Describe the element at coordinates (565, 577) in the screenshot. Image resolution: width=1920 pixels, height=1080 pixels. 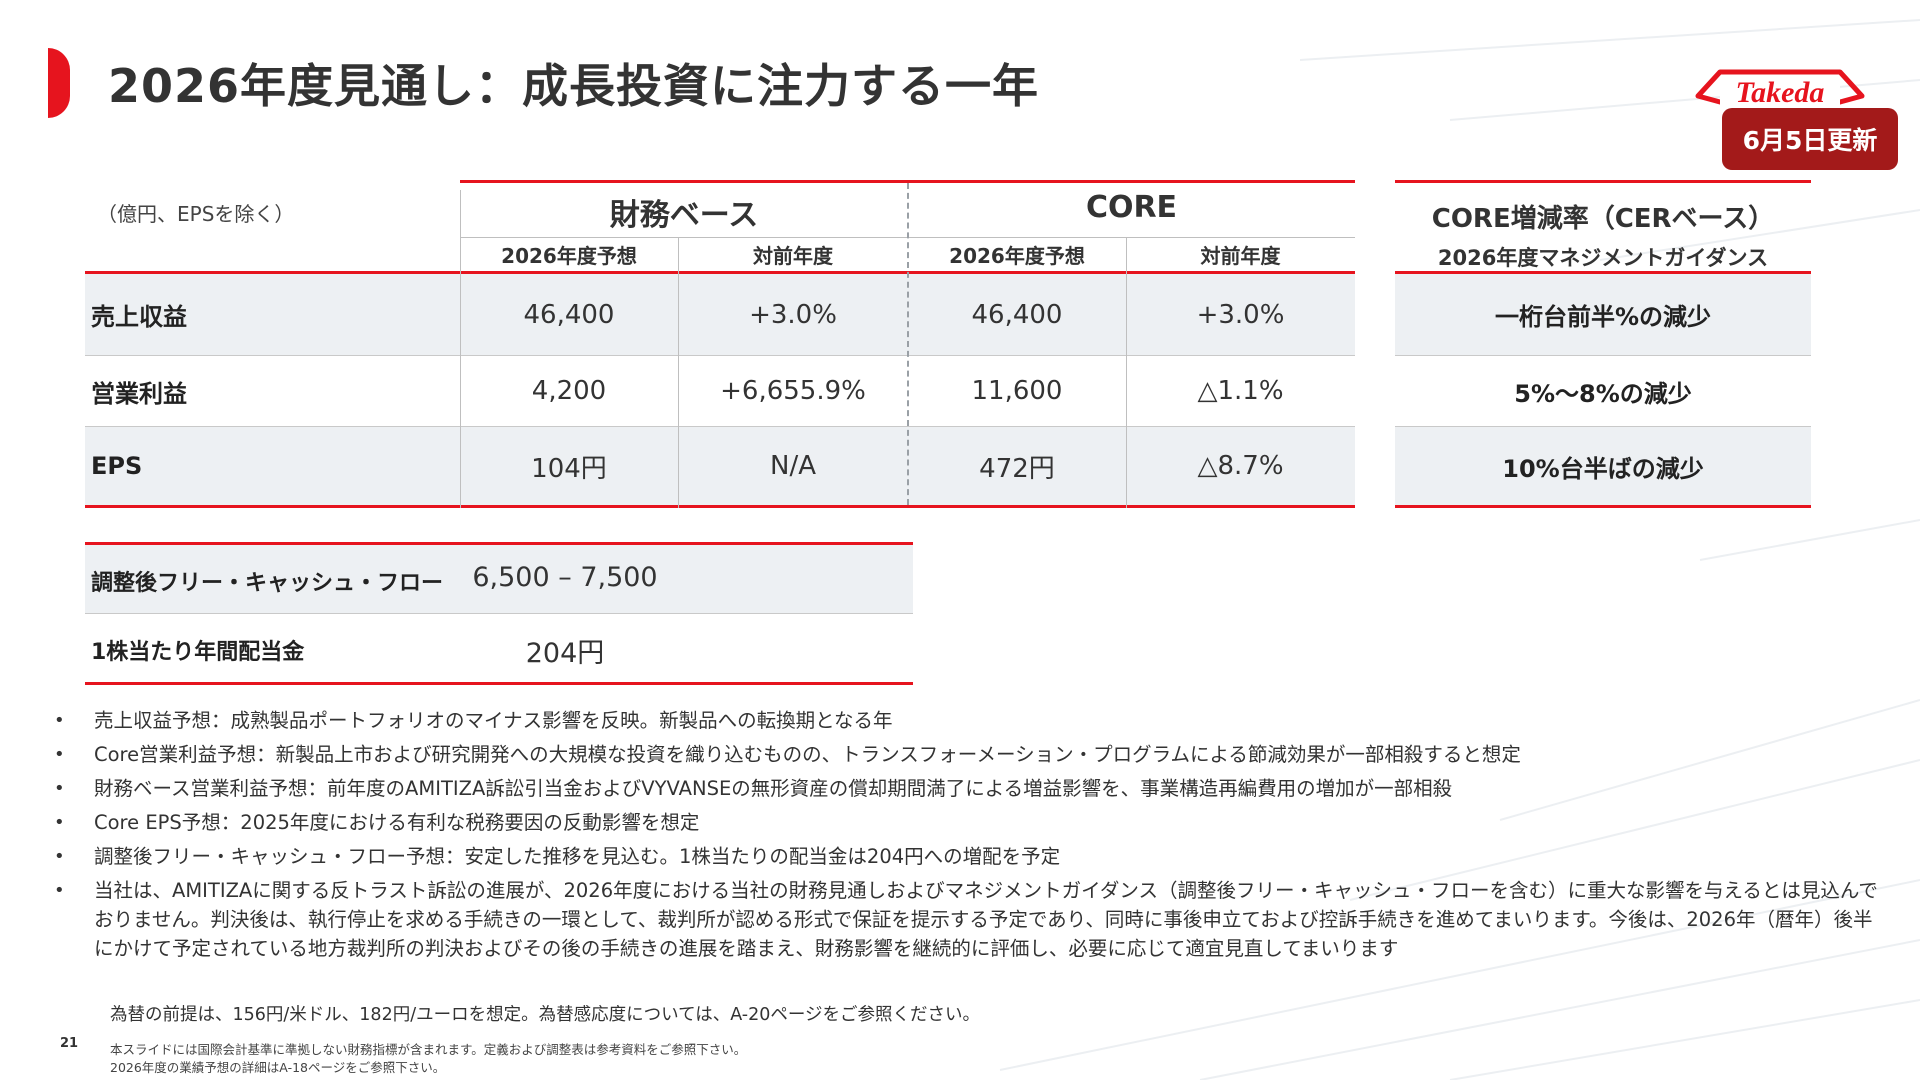
I see `table-cell: 6,500 – 7,500` at that location.